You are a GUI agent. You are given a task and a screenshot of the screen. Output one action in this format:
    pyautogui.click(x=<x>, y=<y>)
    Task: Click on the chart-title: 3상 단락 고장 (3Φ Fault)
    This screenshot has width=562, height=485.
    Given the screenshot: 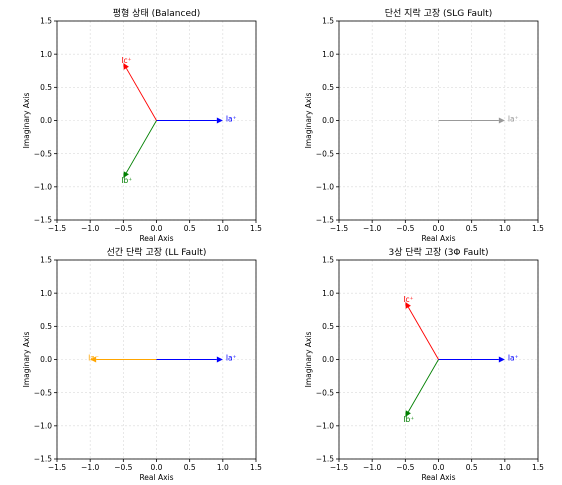 What is the action you would take?
    pyautogui.click(x=438, y=252)
    